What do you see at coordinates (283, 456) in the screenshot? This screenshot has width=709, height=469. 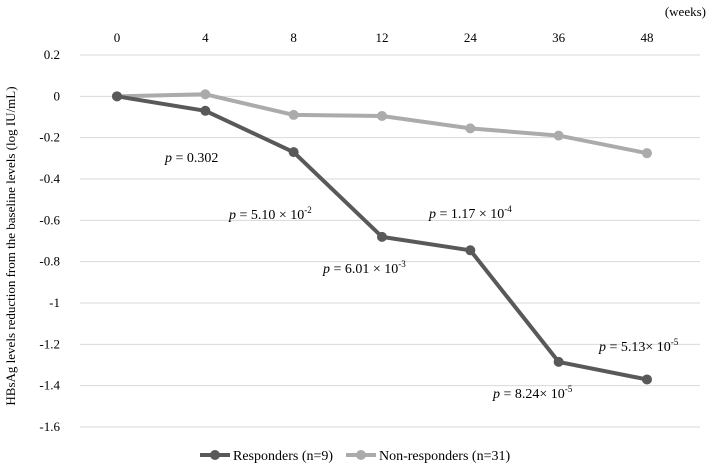 I see `legend-label: Responders (n=9)` at bounding box center [283, 456].